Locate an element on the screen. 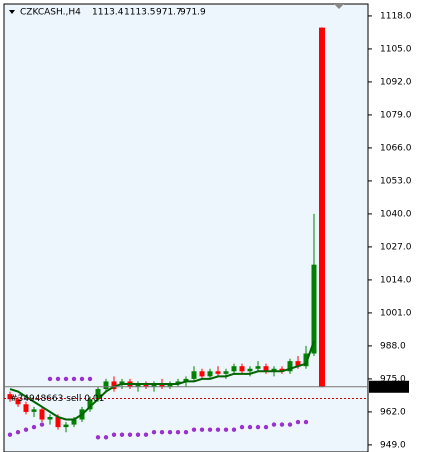  symbol: CZKCASH.,H4 is located at coordinates (50, 13).